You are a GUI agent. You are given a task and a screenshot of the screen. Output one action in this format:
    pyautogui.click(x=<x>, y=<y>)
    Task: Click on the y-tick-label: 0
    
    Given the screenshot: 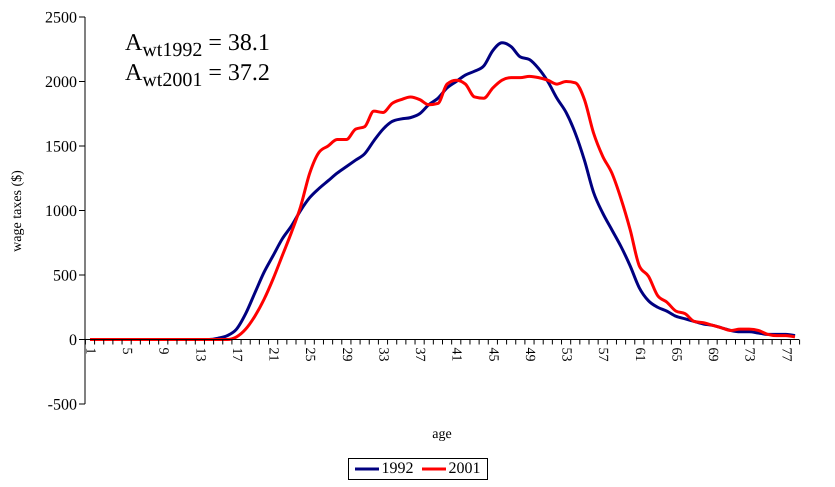 What is the action you would take?
    pyautogui.click(x=73, y=341)
    